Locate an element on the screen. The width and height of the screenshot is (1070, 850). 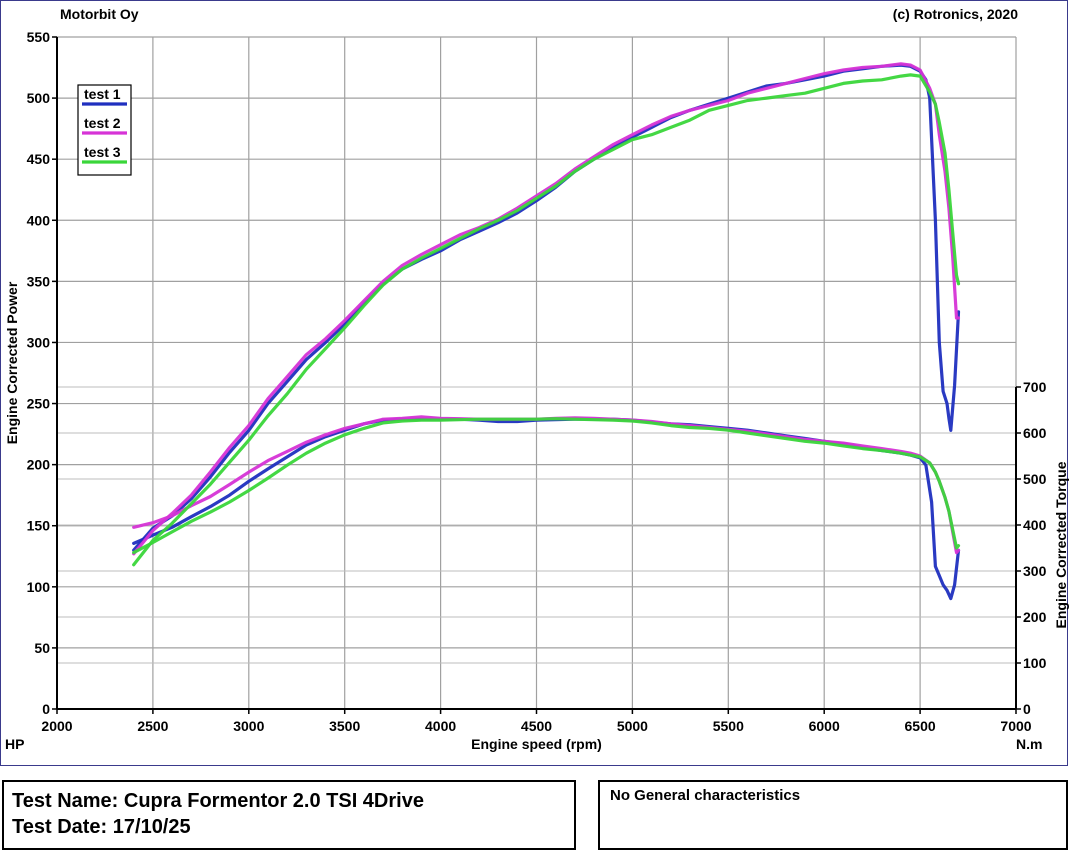
legend-label: test 3 is located at coordinates (102, 152).